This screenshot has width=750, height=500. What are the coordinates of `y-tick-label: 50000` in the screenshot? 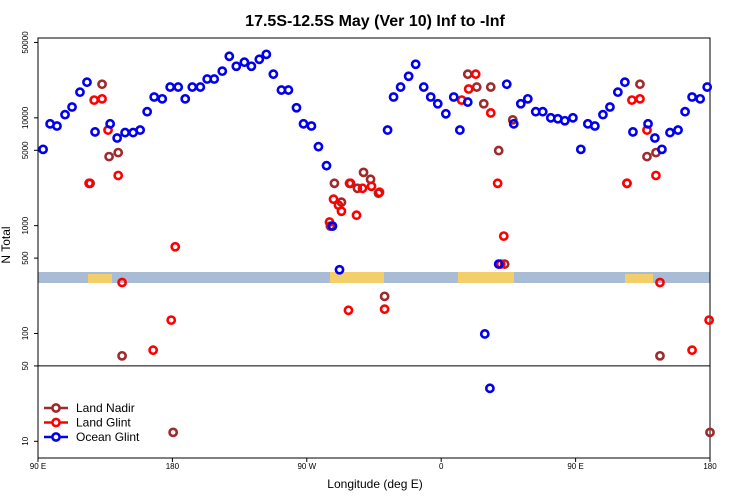 It's located at (25, 42).